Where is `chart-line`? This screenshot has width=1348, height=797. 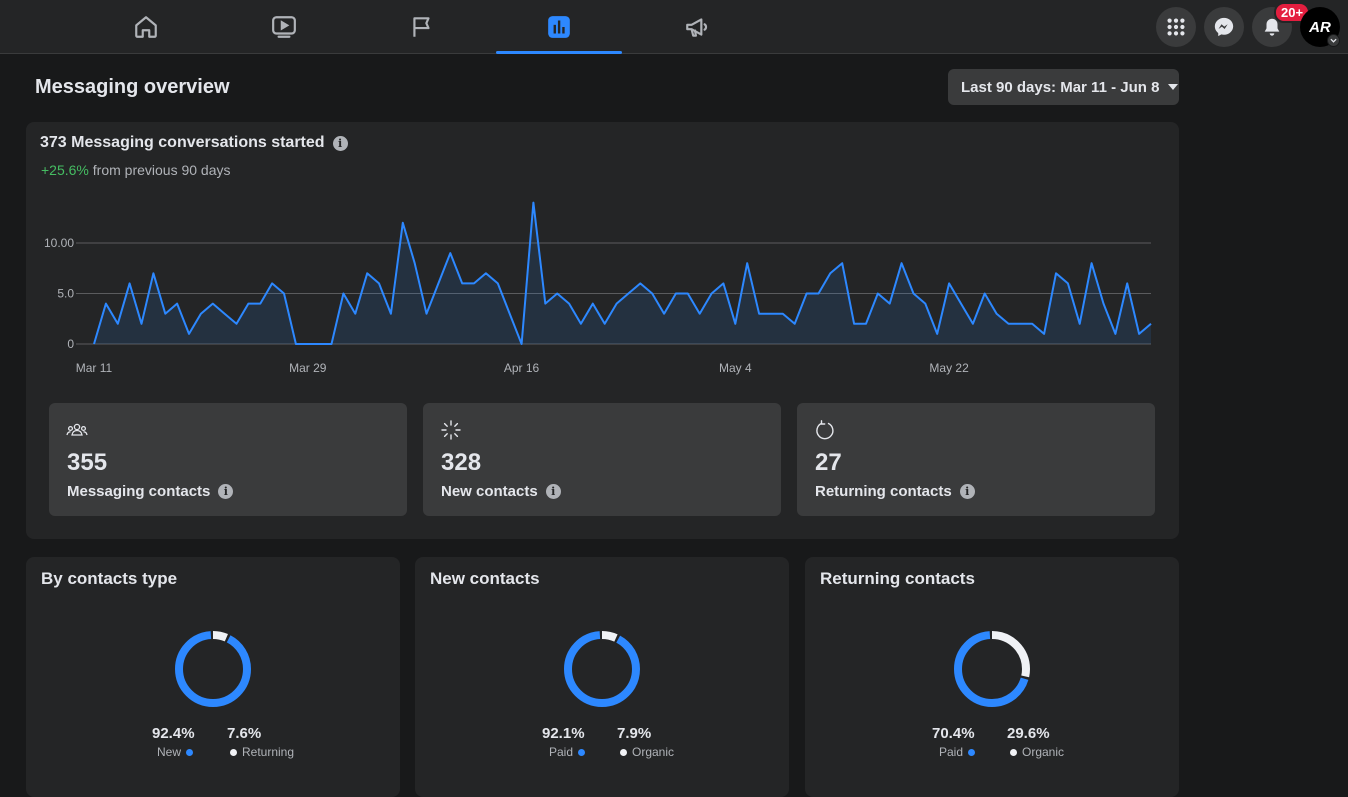
chart-line is located at coordinates (622, 273).